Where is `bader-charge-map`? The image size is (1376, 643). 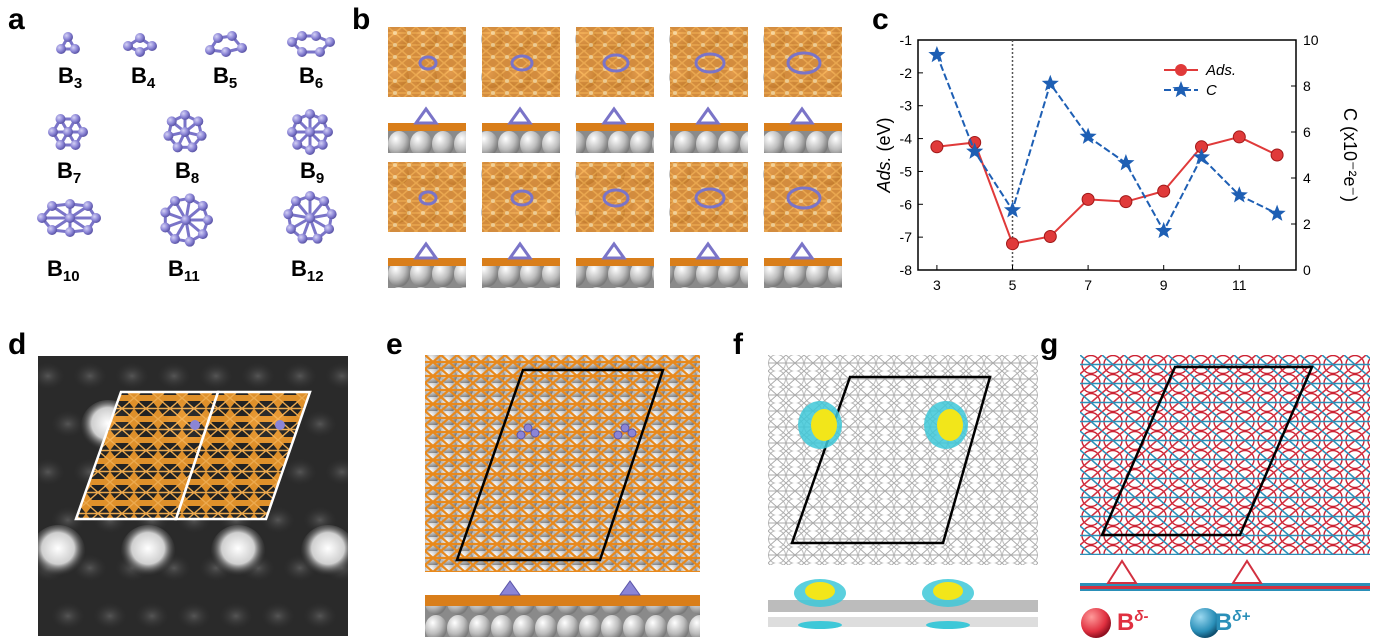
bader-charge-map is located at coordinates (1225, 473).